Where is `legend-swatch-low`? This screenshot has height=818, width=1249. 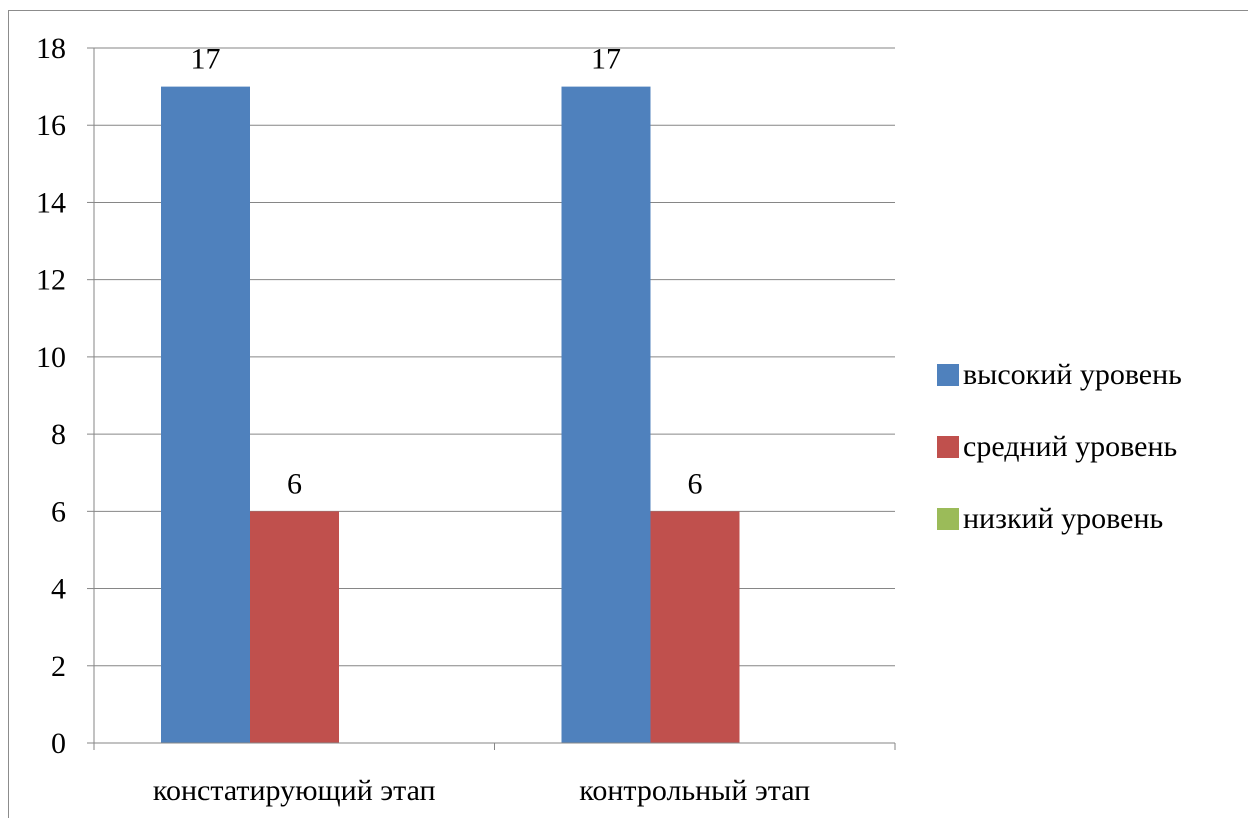
legend-swatch-low is located at coordinates (948, 519).